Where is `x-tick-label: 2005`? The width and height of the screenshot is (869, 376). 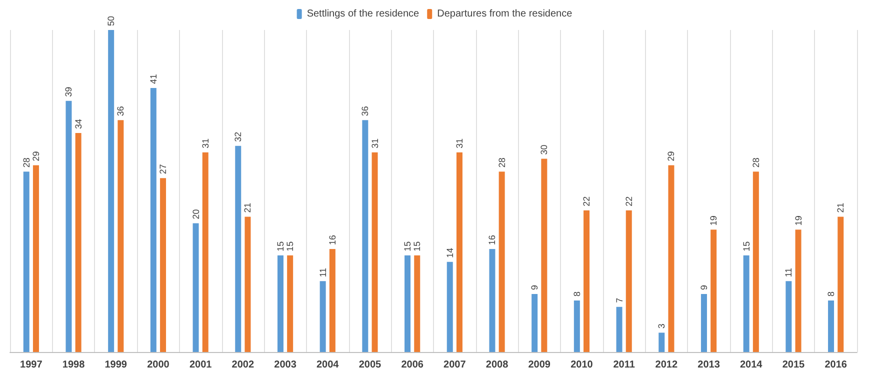 x-tick-label: 2005 is located at coordinates (370, 365).